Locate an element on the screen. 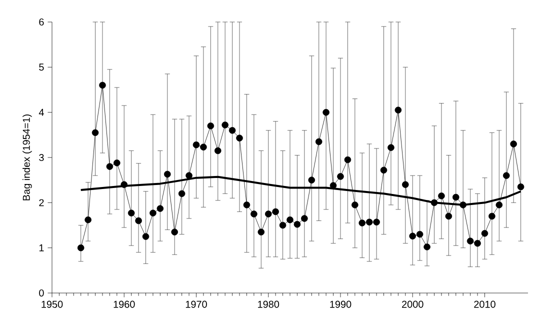 This screenshot has height=333, width=554. y-tick-label: 2 is located at coordinates (41, 202).